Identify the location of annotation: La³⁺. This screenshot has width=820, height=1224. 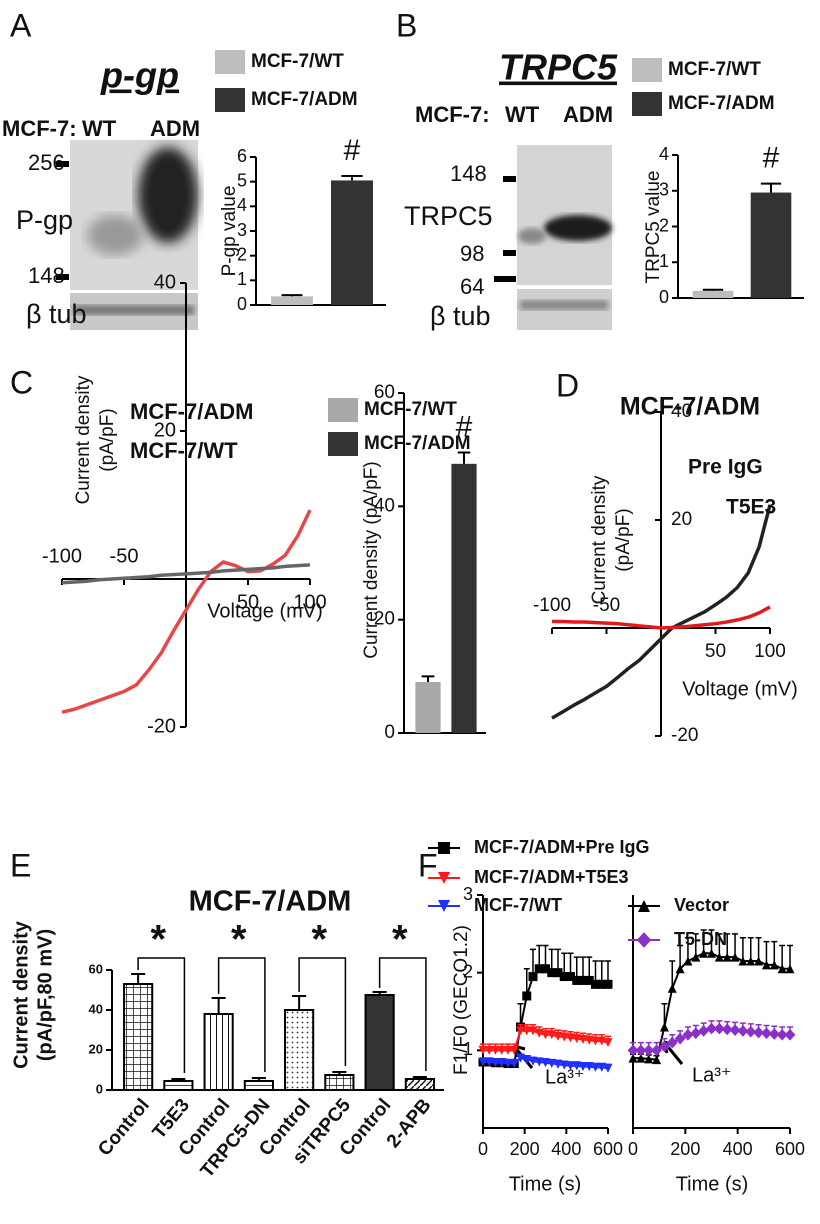
(711, 1075).